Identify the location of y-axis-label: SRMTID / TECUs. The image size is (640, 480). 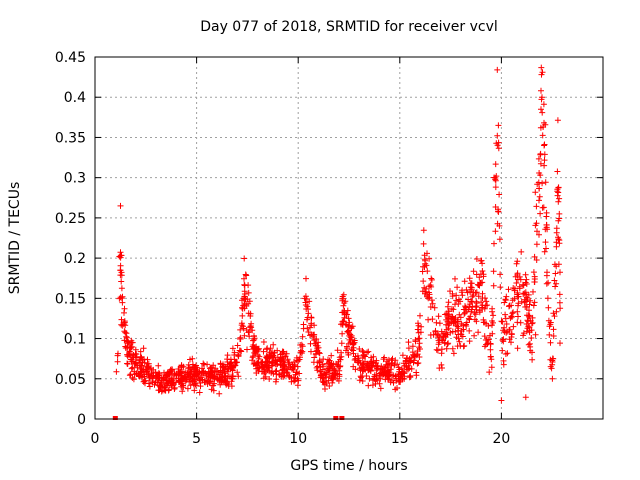
(15, 238).